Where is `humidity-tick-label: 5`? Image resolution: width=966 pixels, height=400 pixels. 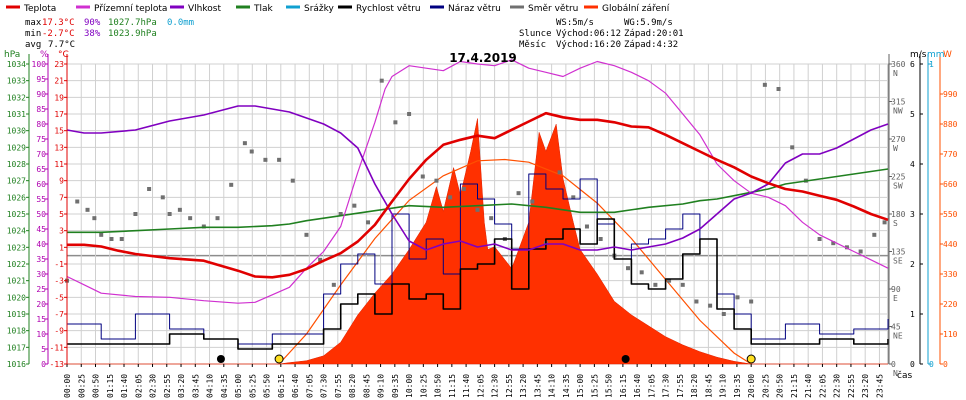 humidity-tick-label: 5 is located at coordinates (43, 349).